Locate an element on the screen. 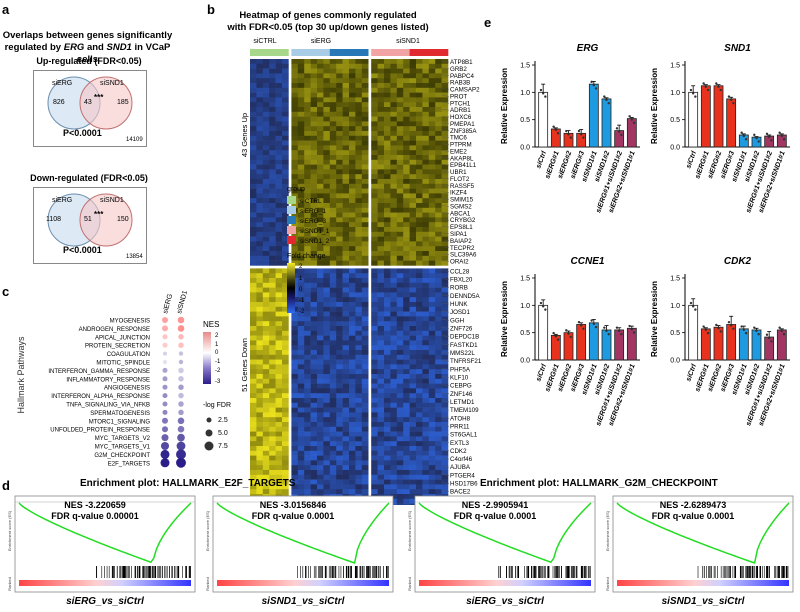 This screenshot has width=800, height=612. venn-down-diagram is located at coordinates (90, 220).